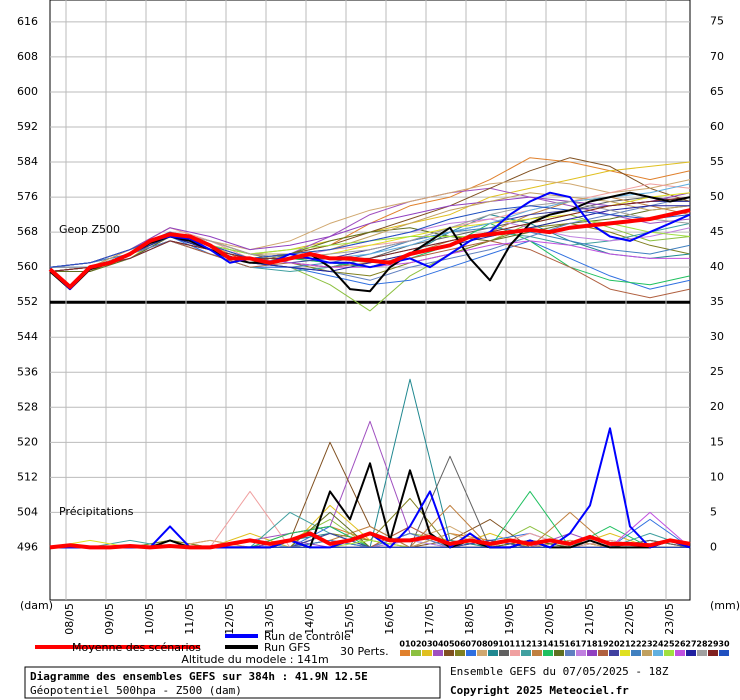 The width and height of the screenshot is (740, 700). I want to click on y-axis-label: (dam), so click(36, 605).